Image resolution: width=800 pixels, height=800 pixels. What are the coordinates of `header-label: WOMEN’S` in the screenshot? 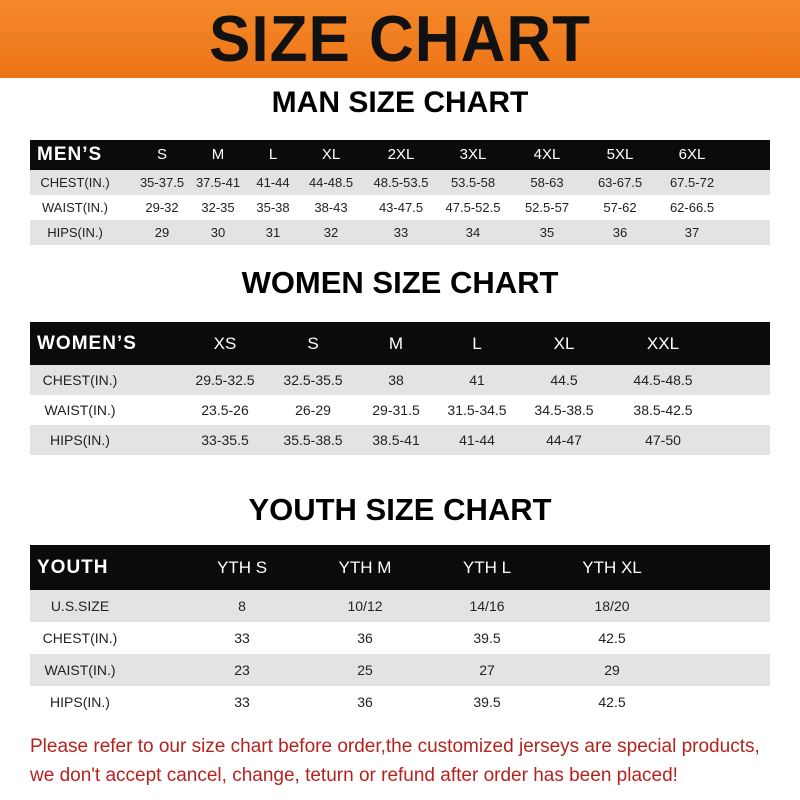 It's located at (87, 343).